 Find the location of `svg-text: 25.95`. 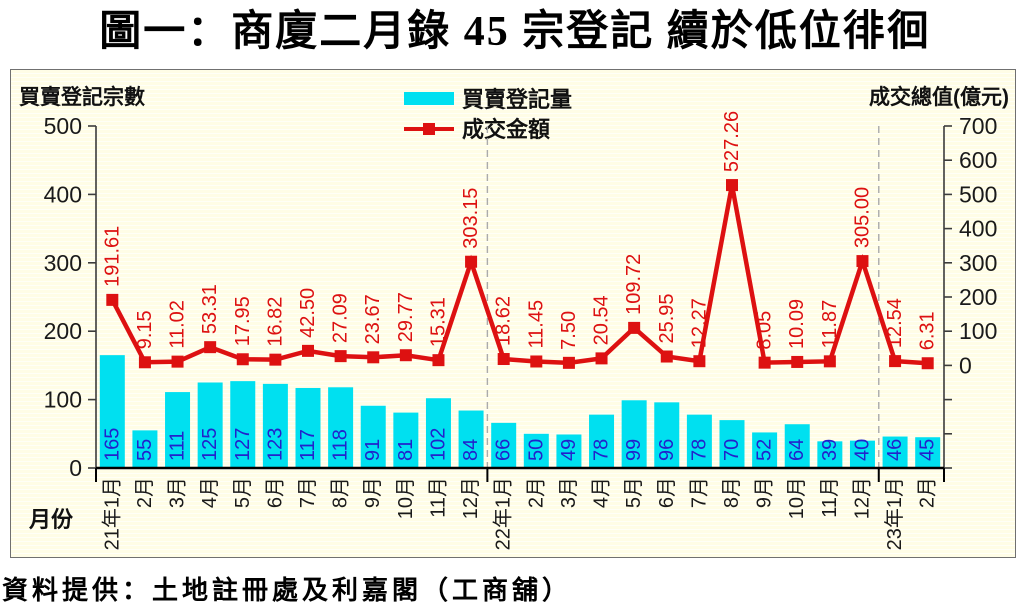

svg-text: 25.95 is located at coordinates (667, 318).